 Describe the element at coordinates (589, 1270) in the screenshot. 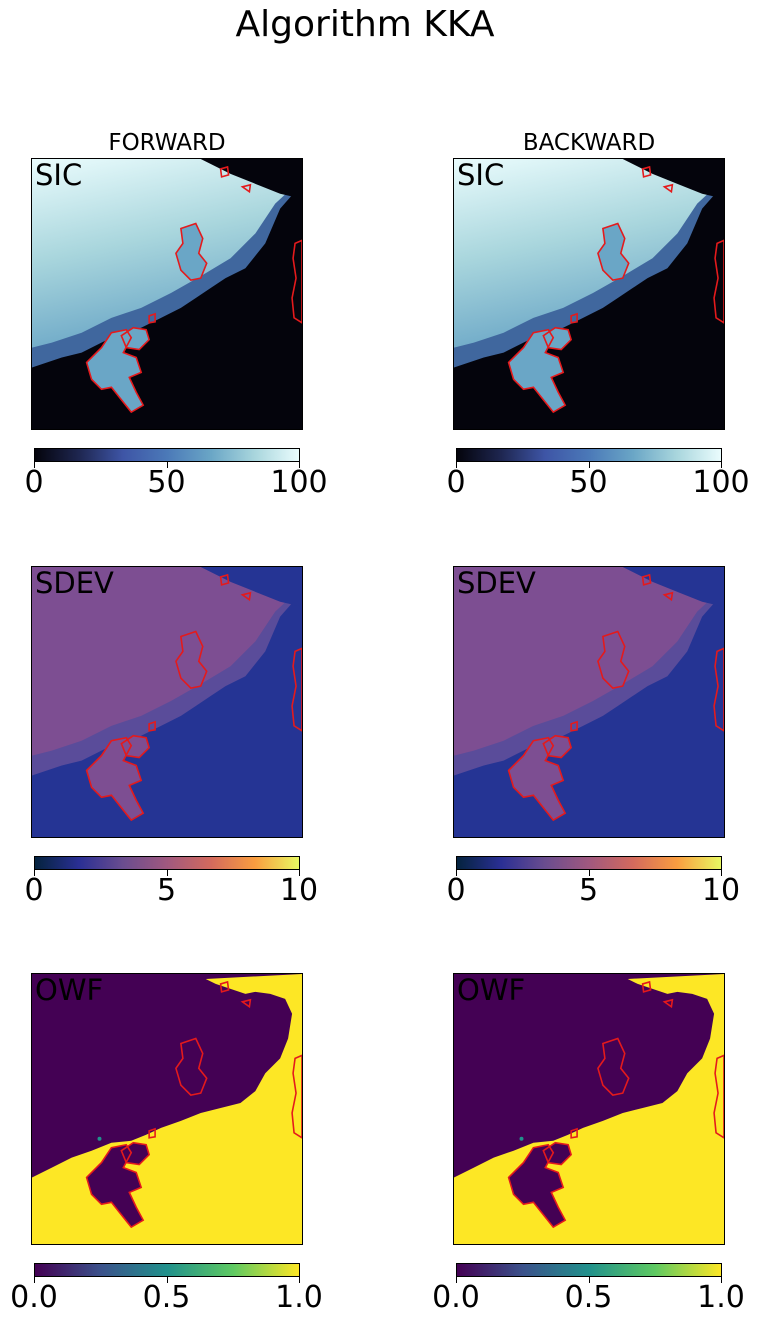

I see `colorbar-viridis` at that location.